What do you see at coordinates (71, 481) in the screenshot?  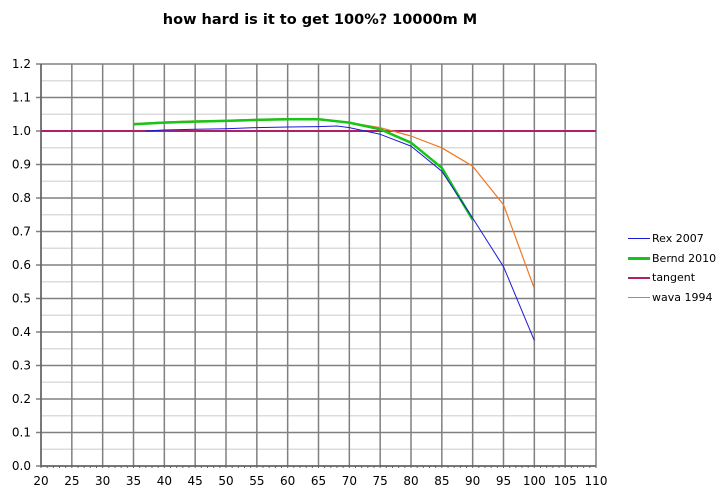 I see `x-tick-label: 25` at bounding box center [71, 481].